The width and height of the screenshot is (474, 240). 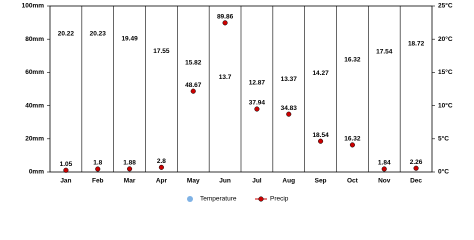 What do you see at coordinates (443, 172) in the screenshot?
I see `y2-tick-label: 0°C` at bounding box center [443, 172].